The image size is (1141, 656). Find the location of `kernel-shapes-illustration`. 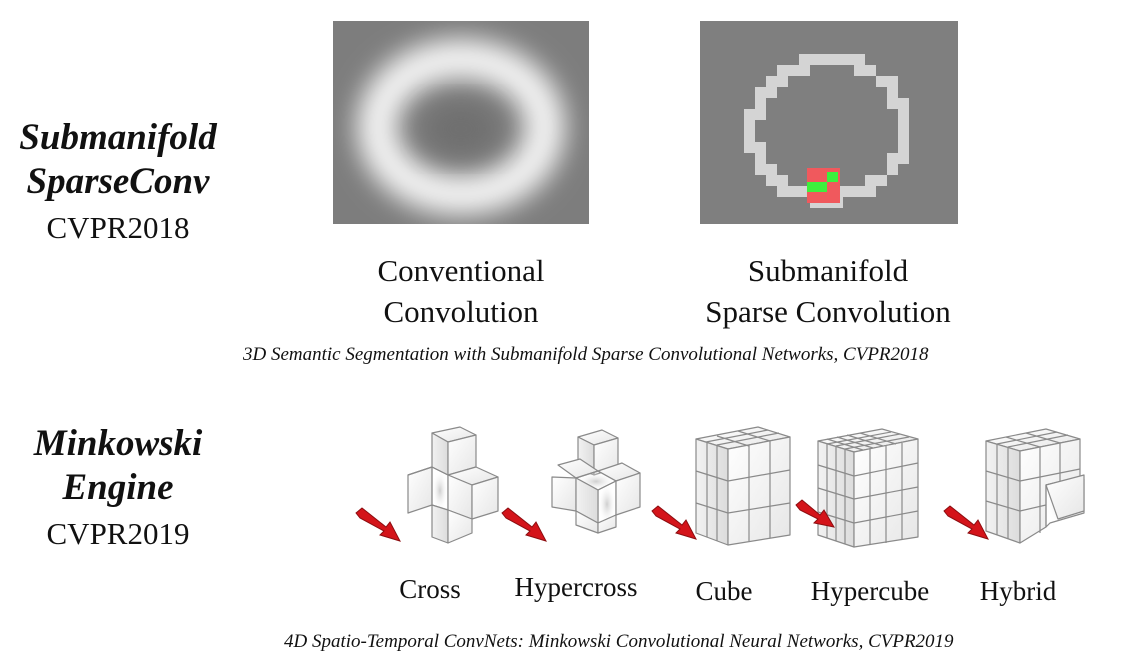

kernel-shapes-illustration is located at coordinates (720, 487).